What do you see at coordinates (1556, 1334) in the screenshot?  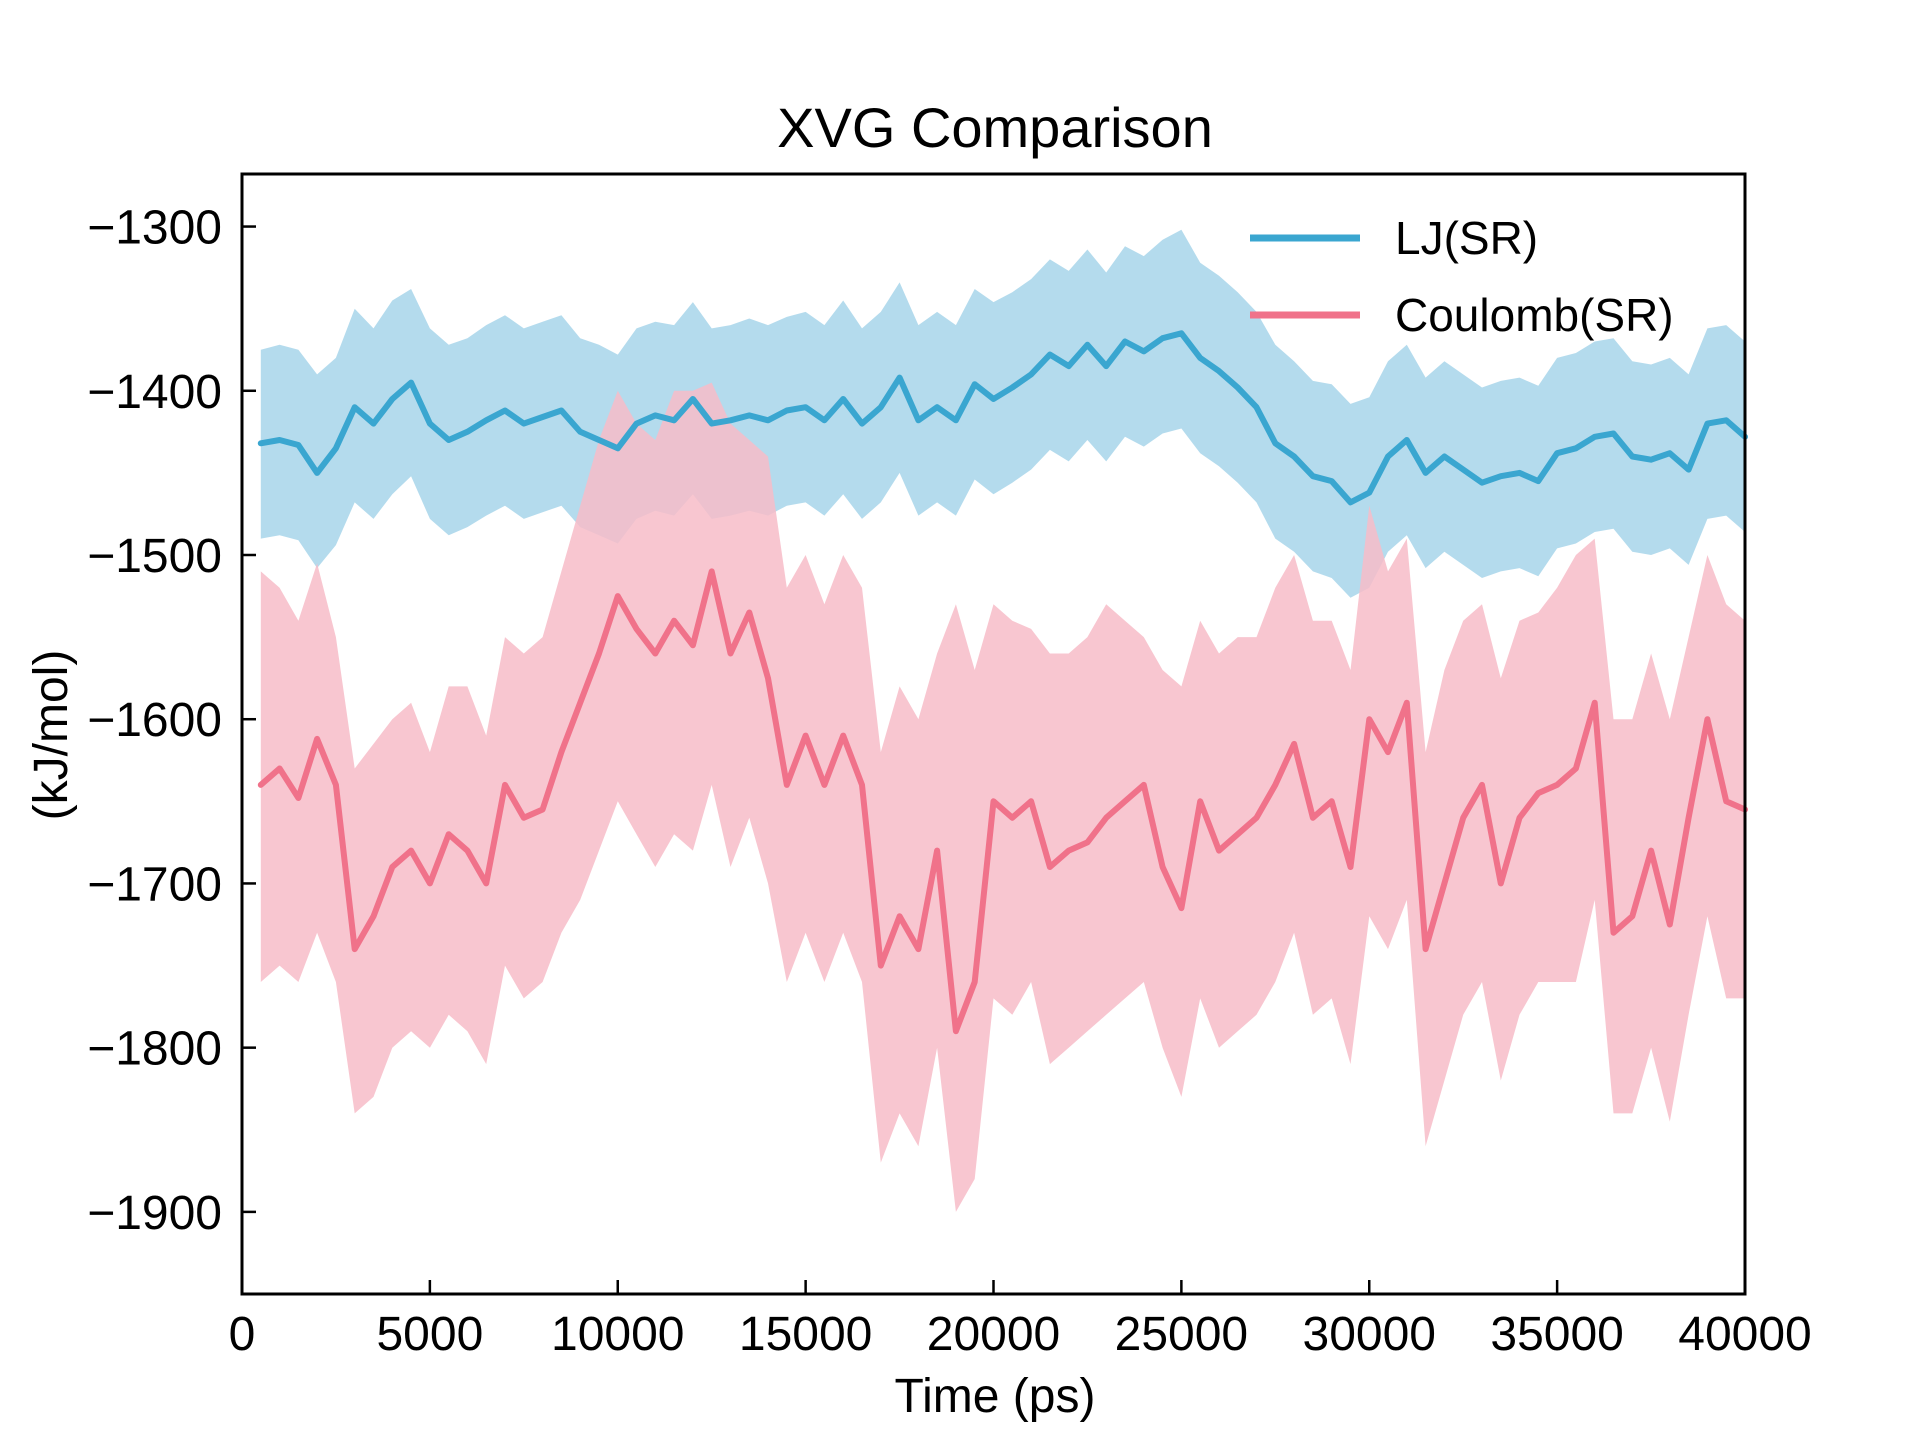 I see `x-tick-label: 35000` at bounding box center [1556, 1334].